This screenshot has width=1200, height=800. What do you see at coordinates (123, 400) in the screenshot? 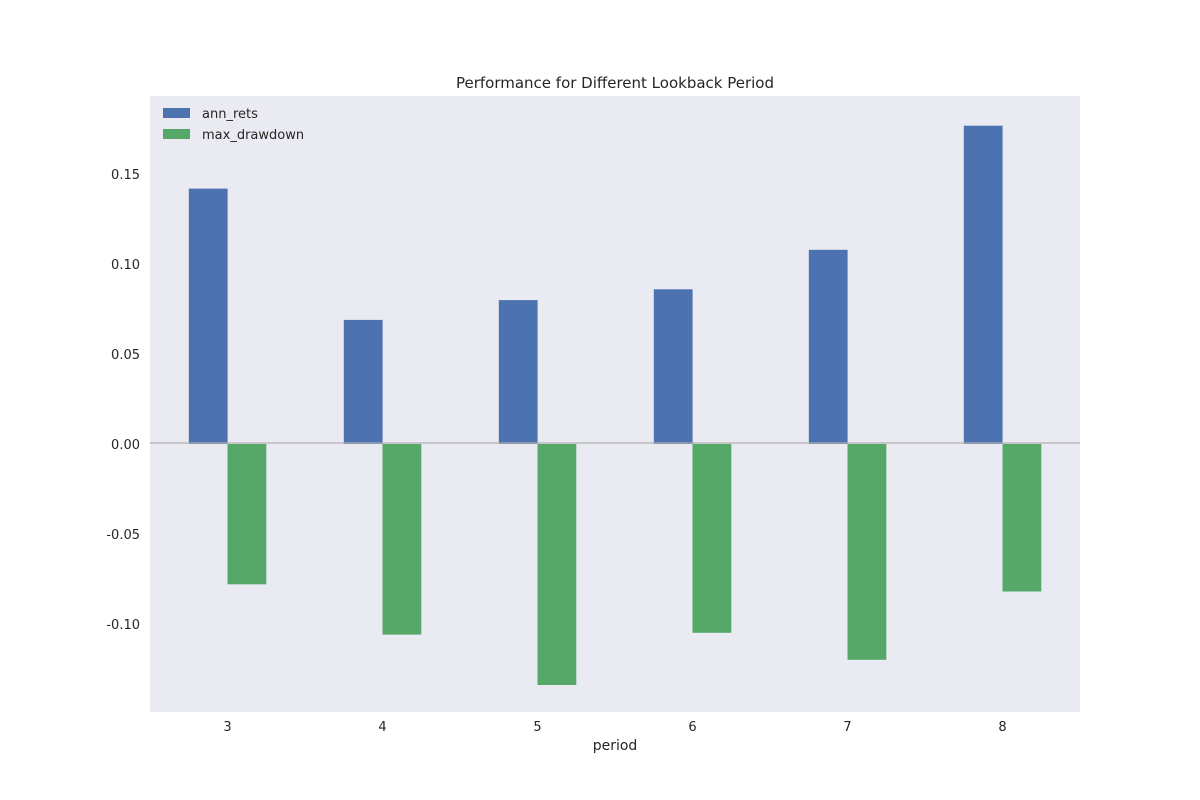
I see `y-axis: 0.15 0.10 0.05 0.00 -0.05 -0.10` at bounding box center [123, 400].